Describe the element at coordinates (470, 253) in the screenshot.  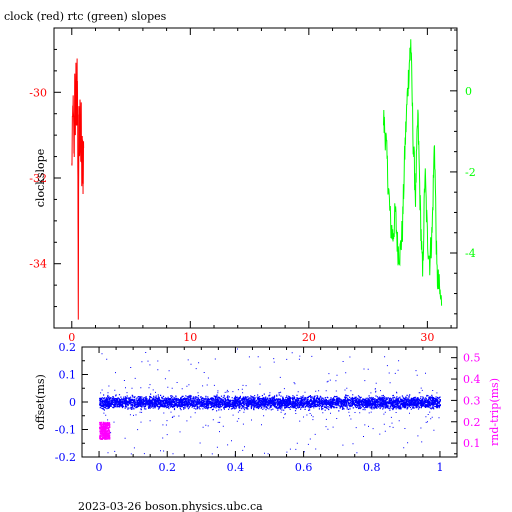
I see `slopes-y2-tick-label: -4` at that location.